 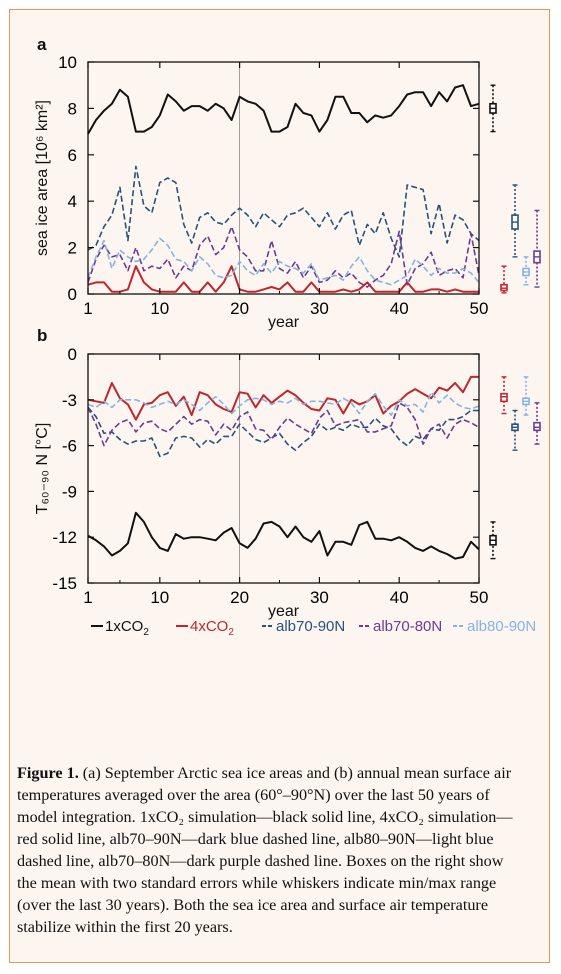 What do you see at coordinates (48, 773) in the screenshot?
I see `caption-label: Figure 1.` at bounding box center [48, 773].